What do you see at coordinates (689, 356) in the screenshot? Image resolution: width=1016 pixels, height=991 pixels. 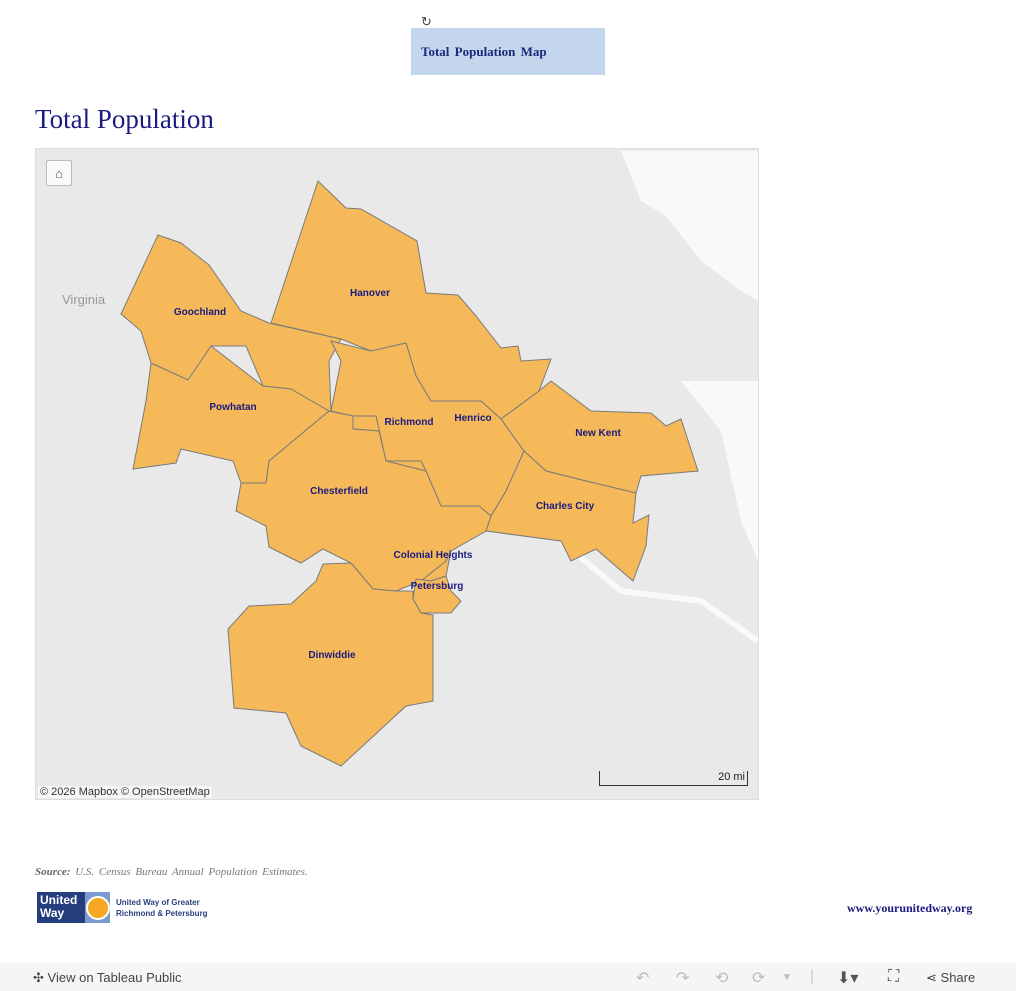 I see `water-feature` at bounding box center [689, 356].